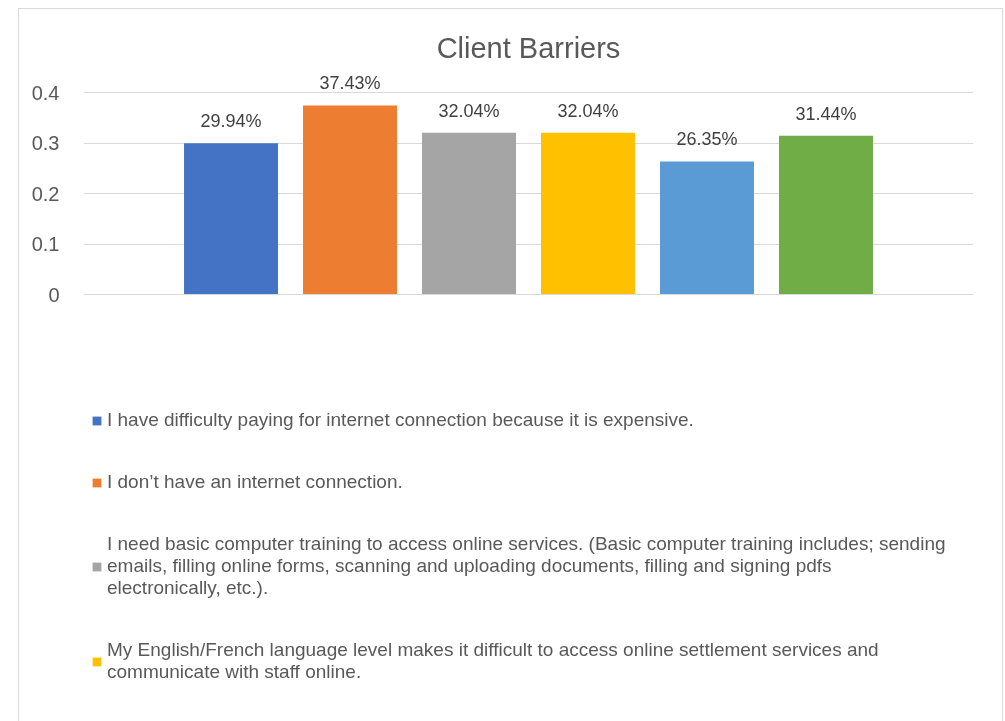 The height and width of the screenshot is (721, 1005). Describe the element at coordinates (493, 661) in the screenshot. I see `legend-label: My English/French language level makes it difficult to access online settlement services and communicate with staff online.` at that location.